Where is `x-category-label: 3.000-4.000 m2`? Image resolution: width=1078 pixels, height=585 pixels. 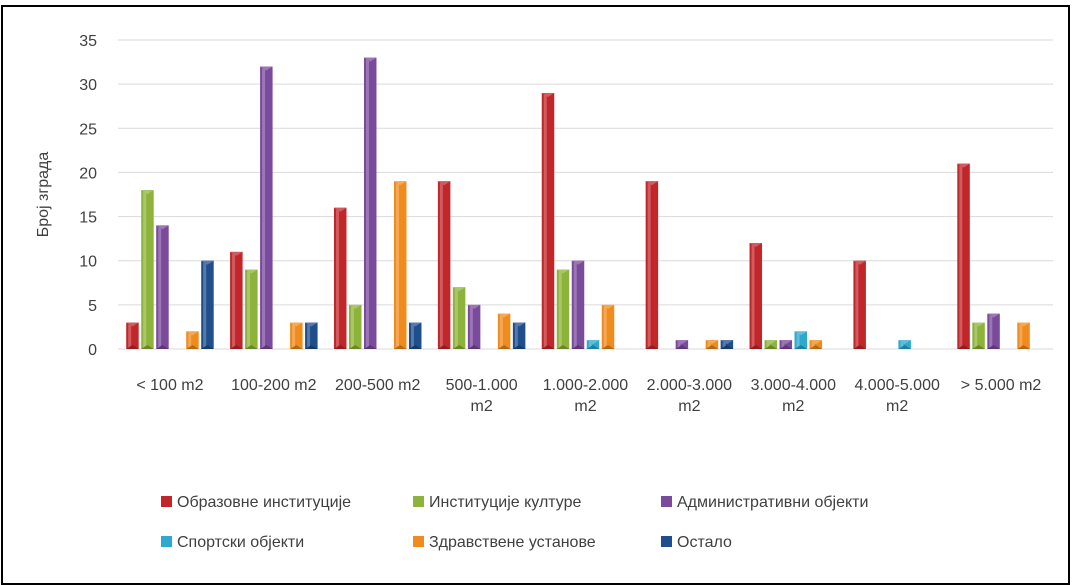 x-category-label: 3.000-4.000 m2 is located at coordinates (794, 396).